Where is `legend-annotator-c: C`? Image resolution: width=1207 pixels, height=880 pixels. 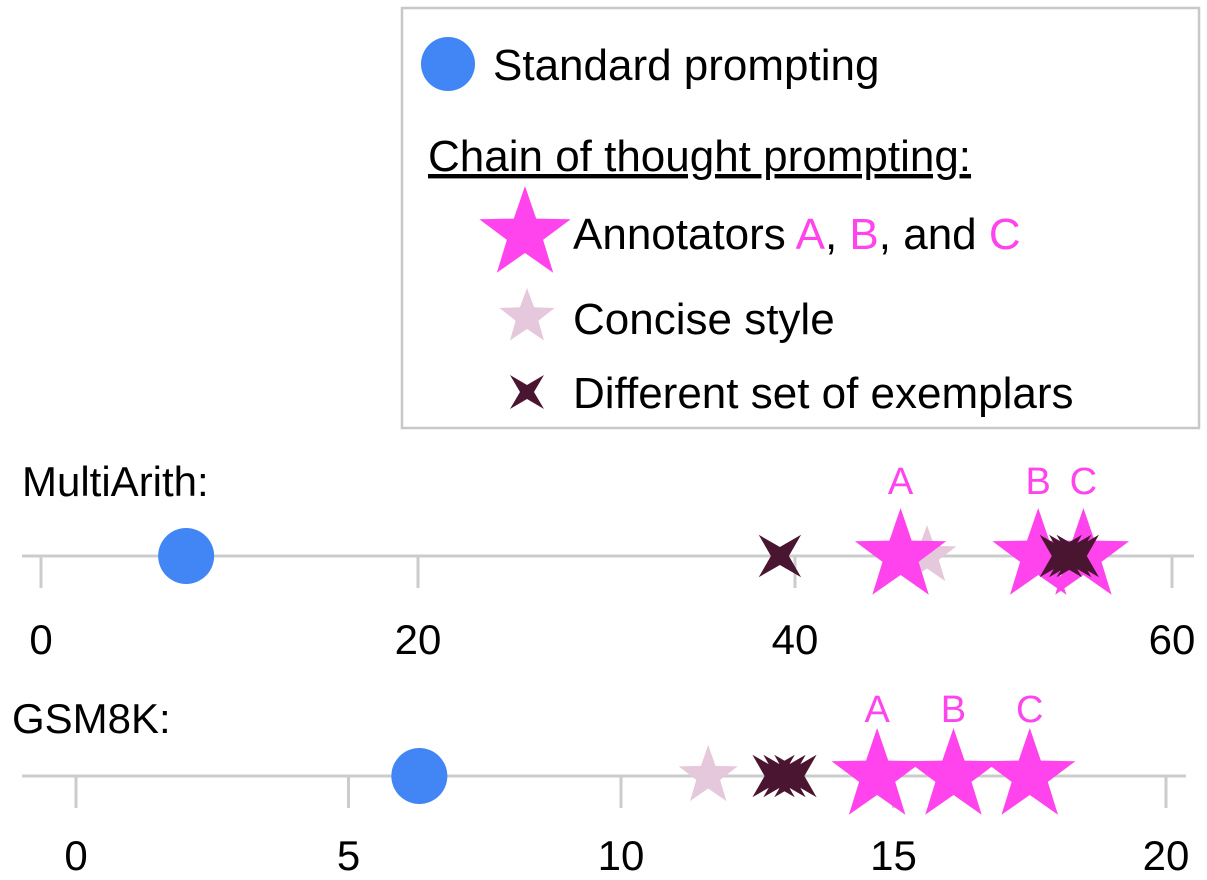 legend-annotator-c: C is located at coordinates (1005, 234).